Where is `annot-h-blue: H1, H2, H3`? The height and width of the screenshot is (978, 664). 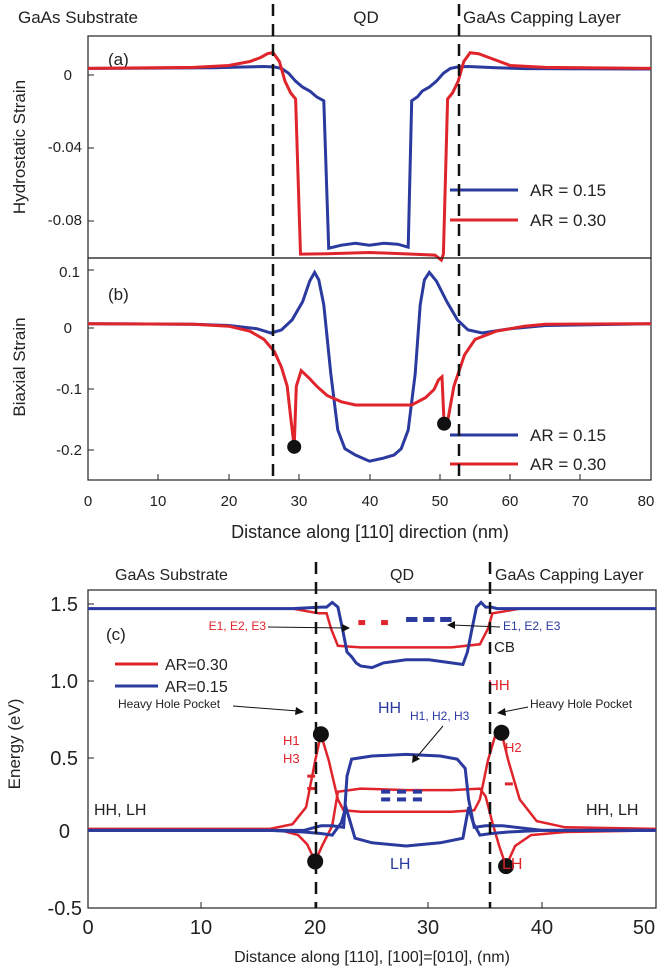 annot-h-blue: H1, H2, H3 is located at coordinates (440, 716).